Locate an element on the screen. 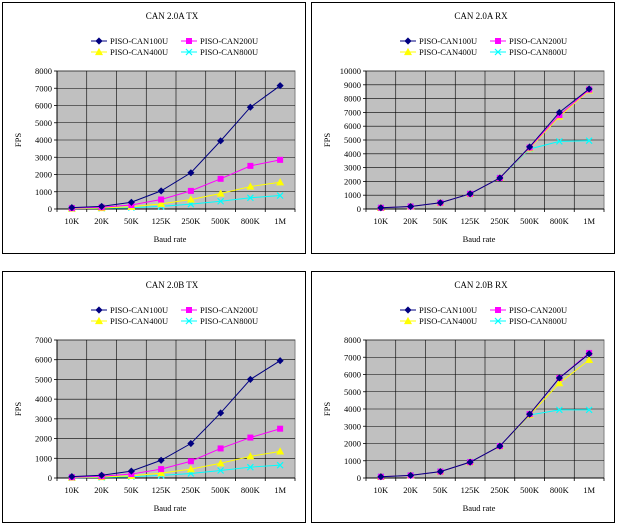 Image resolution: width=617 pixels, height=528 pixels. x-axis-title: Baud rate is located at coordinates (170, 239).